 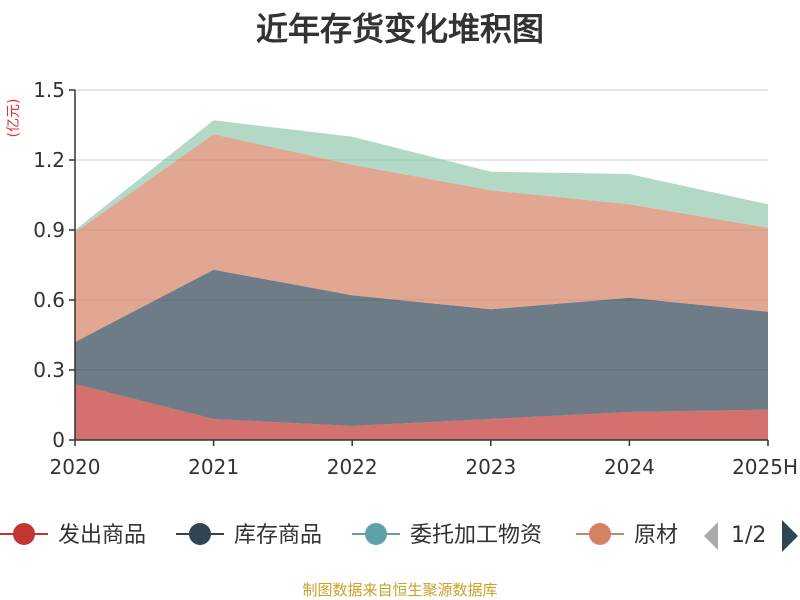 What do you see at coordinates (476, 535) in the screenshot?
I see `legend-label: 委托加工物资` at bounding box center [476, 535].